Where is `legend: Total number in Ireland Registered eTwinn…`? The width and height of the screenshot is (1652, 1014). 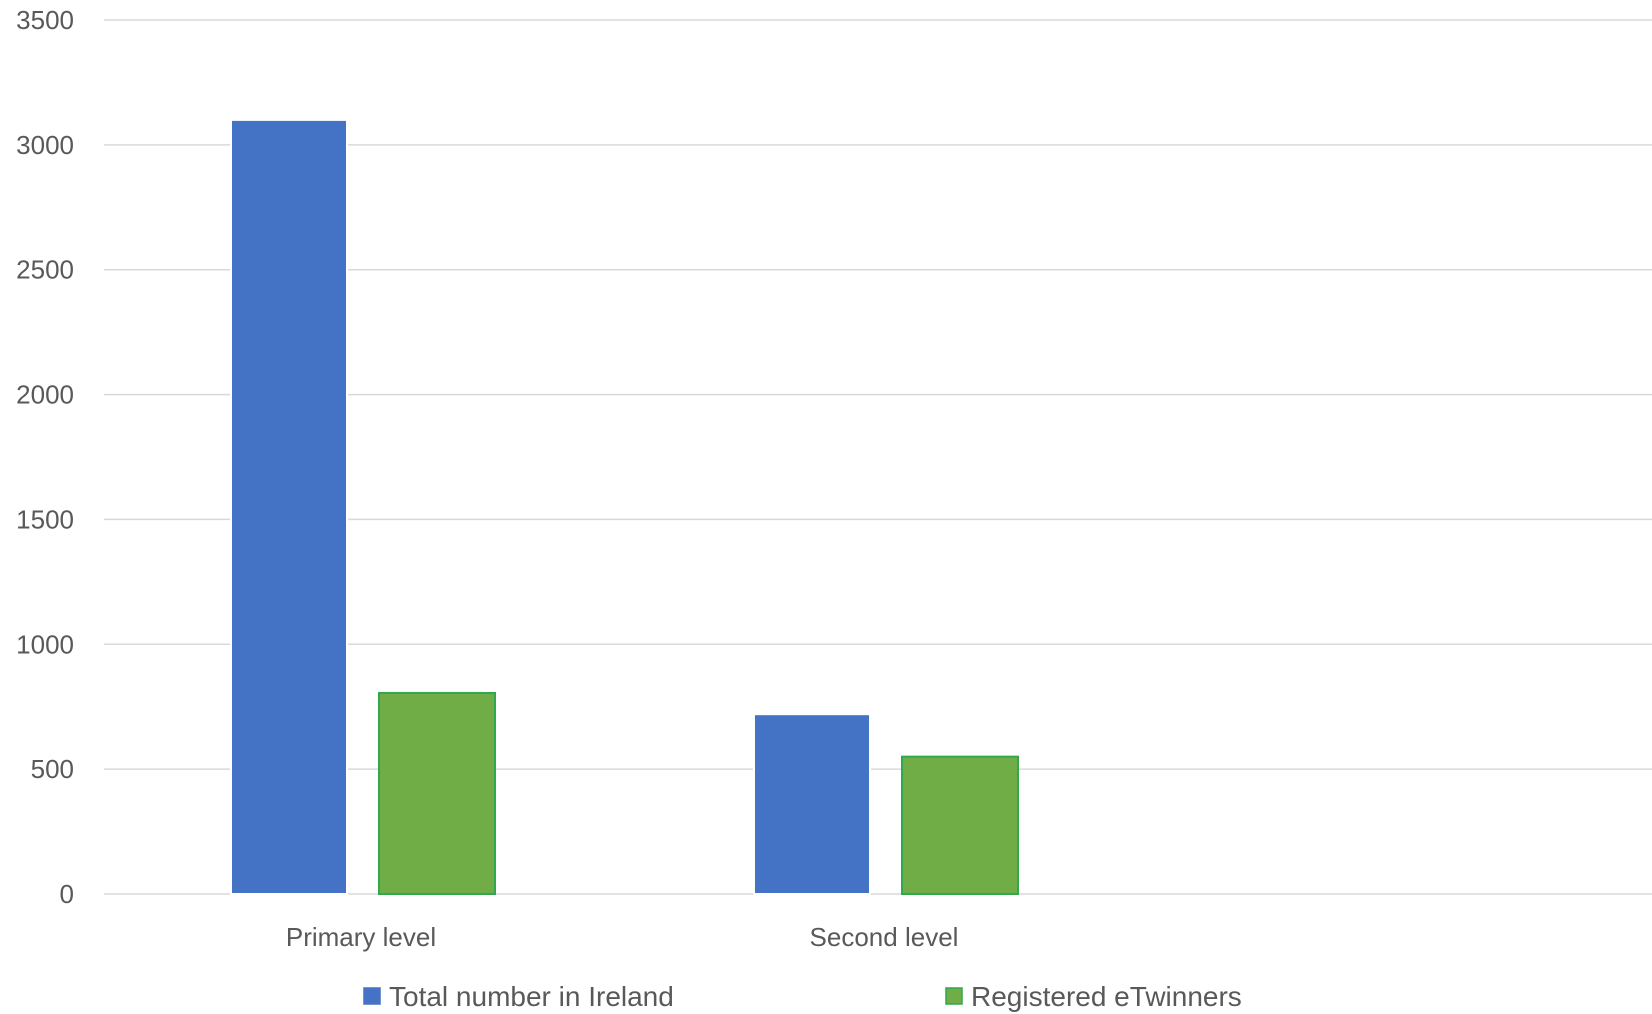 legend: Total number in Ireland Registered eTwinn… is located at coordinates (802, 996).